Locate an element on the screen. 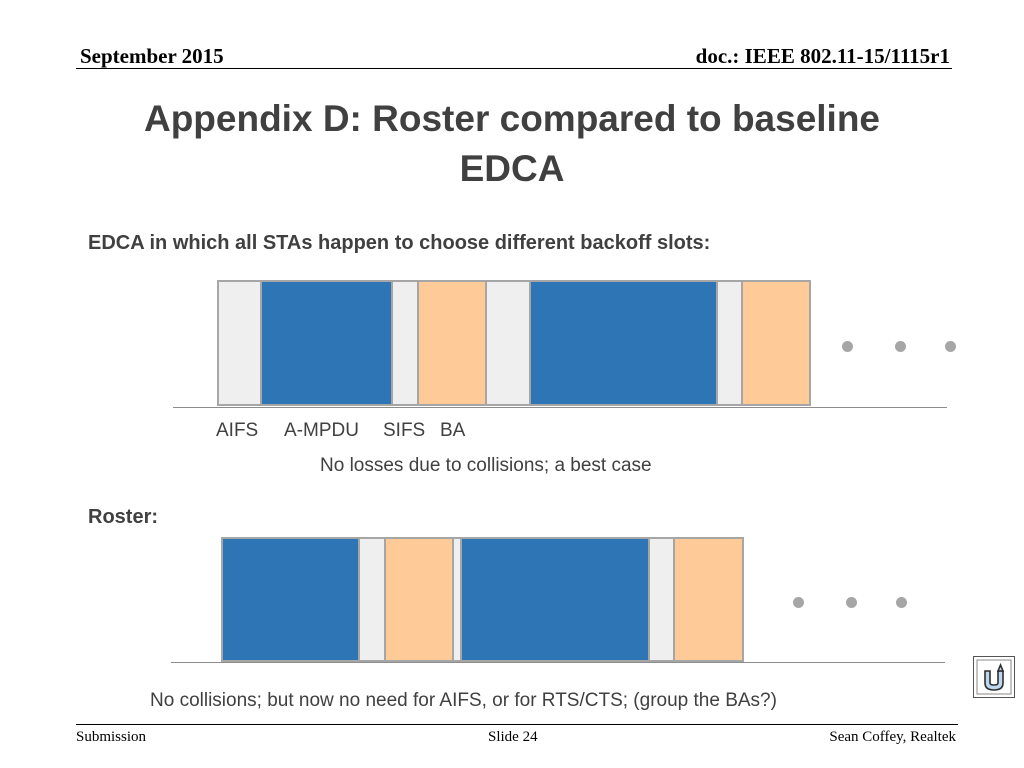 This screenshot has height=768, width=1024. roster-time-axis is located at coordinates (558, 662).